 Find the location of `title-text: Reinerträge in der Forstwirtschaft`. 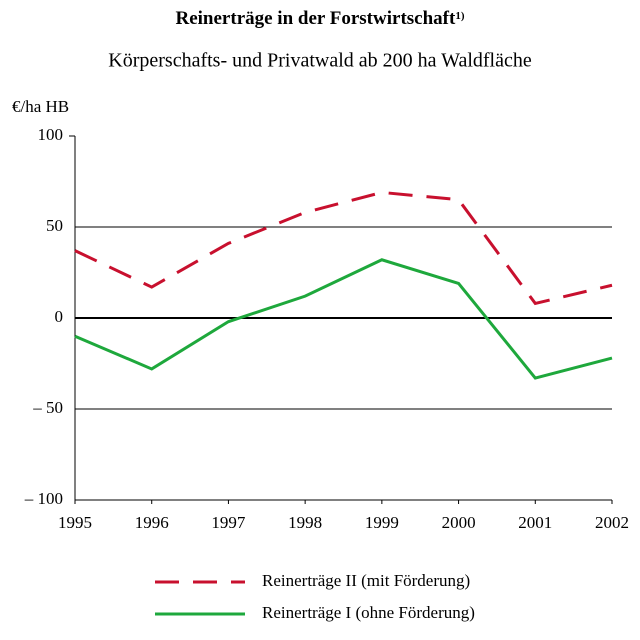

title-text: Reinerträge in der Forstwirtschaft is located at coordinates (316, 18).